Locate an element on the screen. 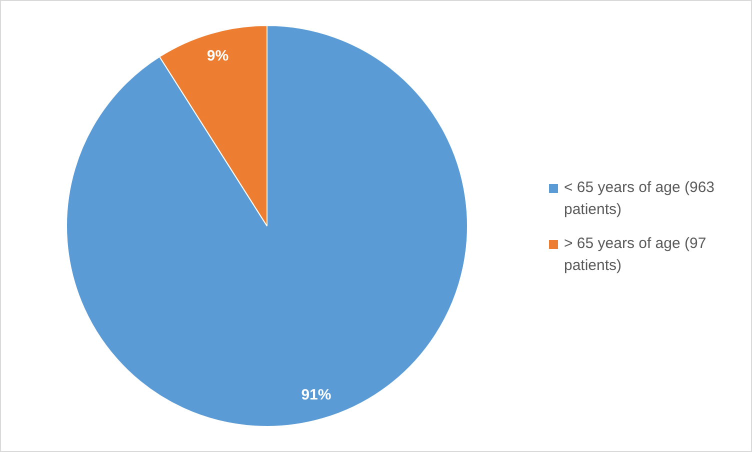 The height and width of the screenshot is (452, 752). legend-label: < 65 years of age (963 patients) is located at coordinates (640, 199).